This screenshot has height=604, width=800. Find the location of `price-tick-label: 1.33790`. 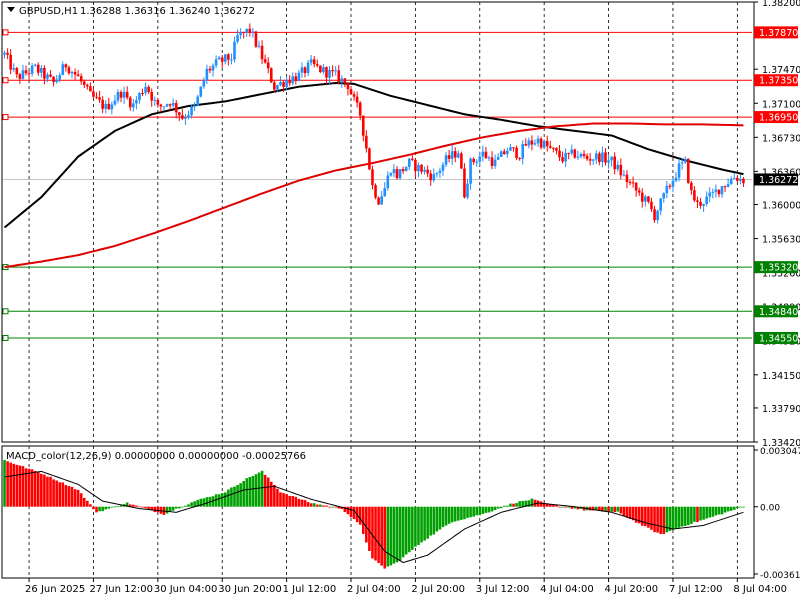

price-tick-label: 1.33790 is located at coordinates (781, 409).